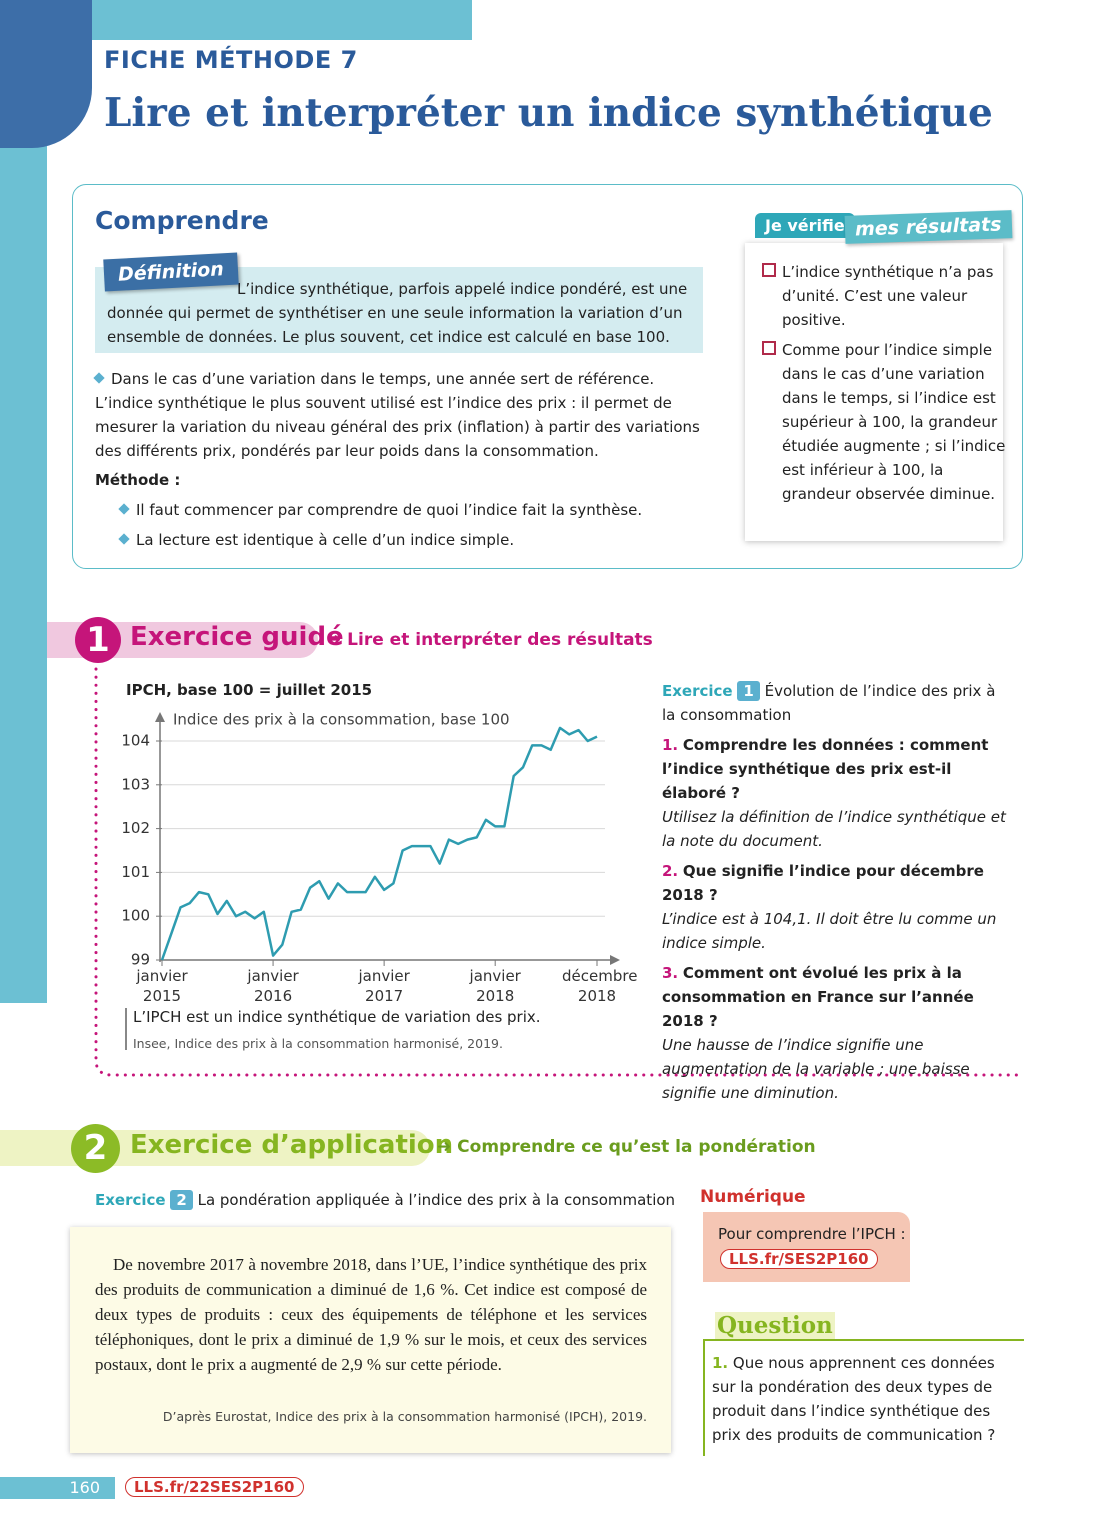 The height and width of the screenshot is (1536, 1111). Describe the element at coordinates (135, 916) in the screenshot. I see `y-tick-label: 100` at that location.